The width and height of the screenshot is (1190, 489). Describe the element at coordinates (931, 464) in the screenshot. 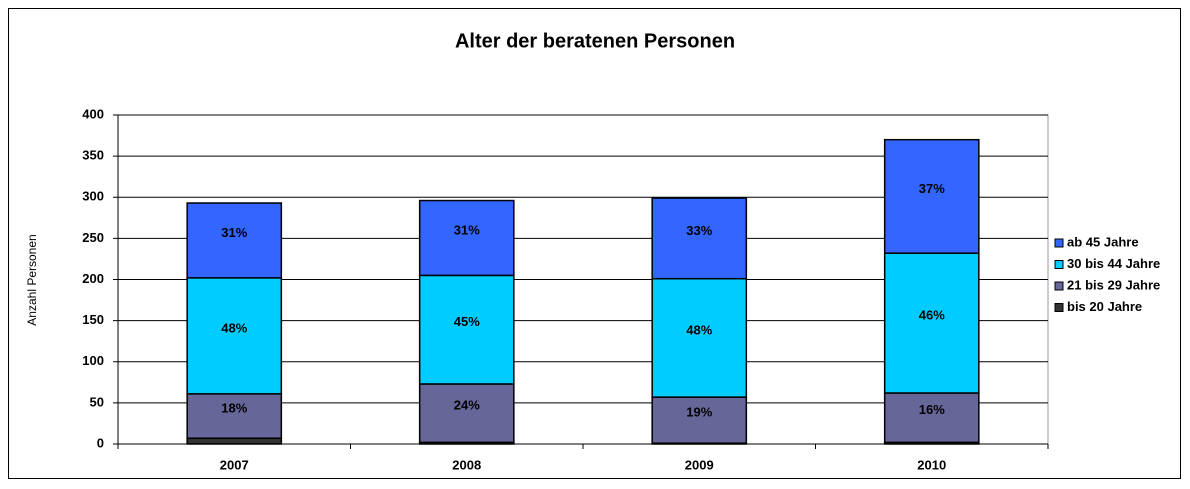

I see `x-tick-label: 2010` at that location.